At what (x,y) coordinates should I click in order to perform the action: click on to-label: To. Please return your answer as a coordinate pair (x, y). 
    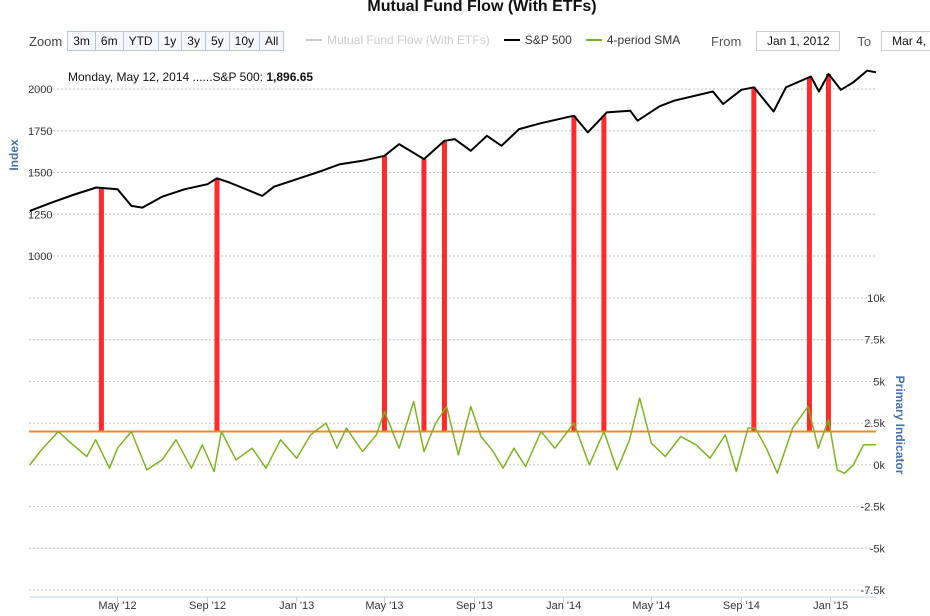
    Looking at the image, I should click on (864, 41).